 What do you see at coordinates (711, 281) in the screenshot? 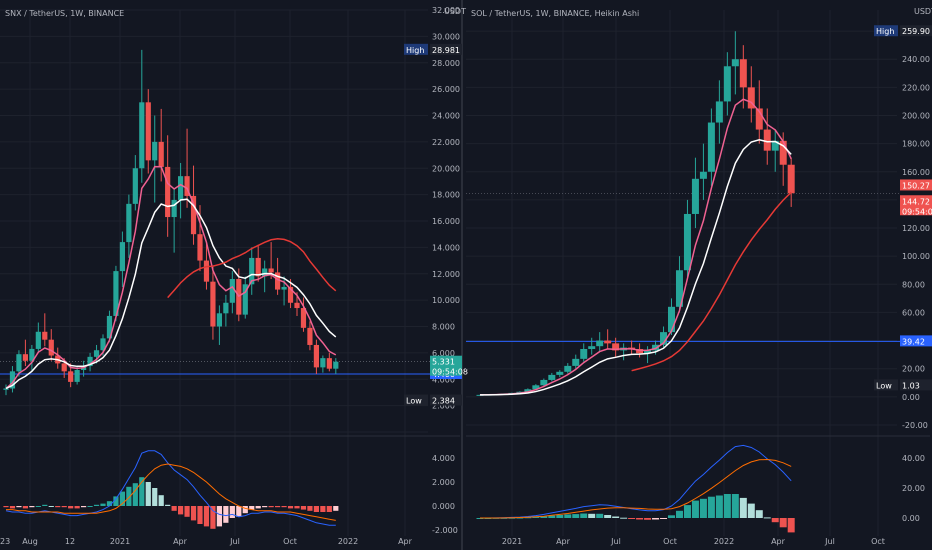
I see `sol-ma-slow` at bounding box center [711, 281].